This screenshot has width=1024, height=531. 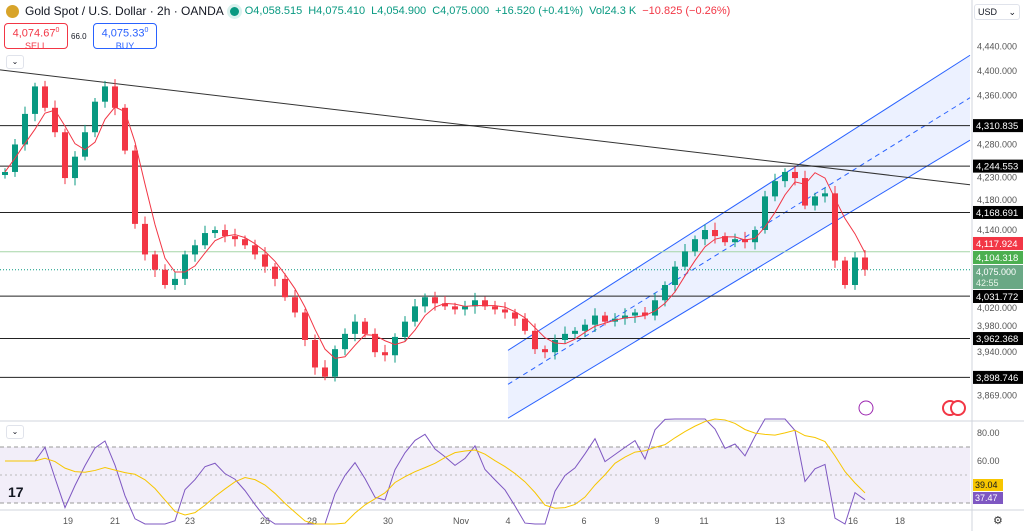 What do you see at coordinates (900, 521) in the screenshot?
I see `x-tick-label: 18` at bounding box center [900, 521].